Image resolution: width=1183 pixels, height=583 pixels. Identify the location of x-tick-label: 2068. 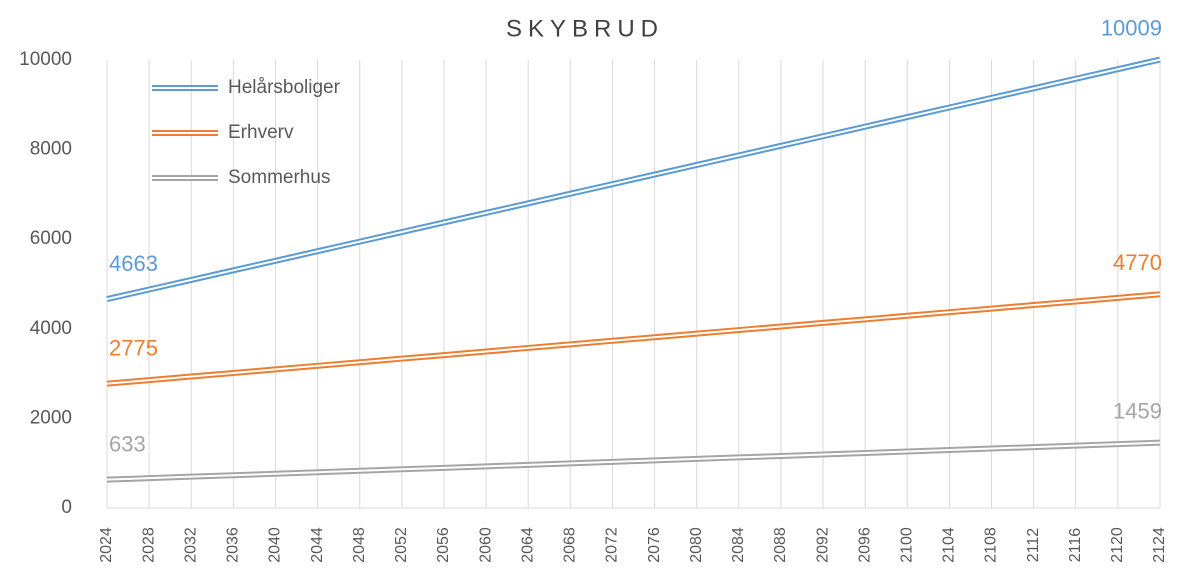
(570, 545).